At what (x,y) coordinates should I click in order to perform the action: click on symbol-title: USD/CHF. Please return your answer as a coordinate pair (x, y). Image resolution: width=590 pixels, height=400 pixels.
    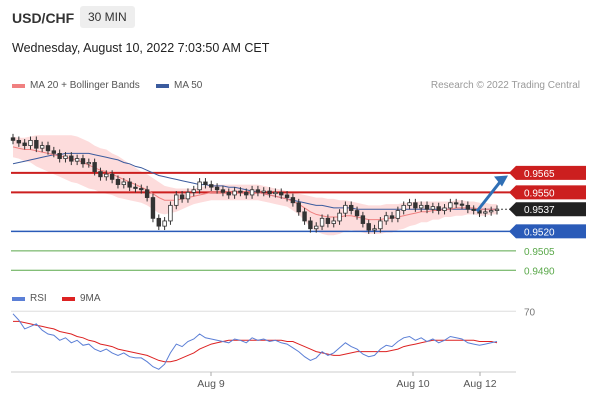
    Looking at the image, I should click on (43, 18).